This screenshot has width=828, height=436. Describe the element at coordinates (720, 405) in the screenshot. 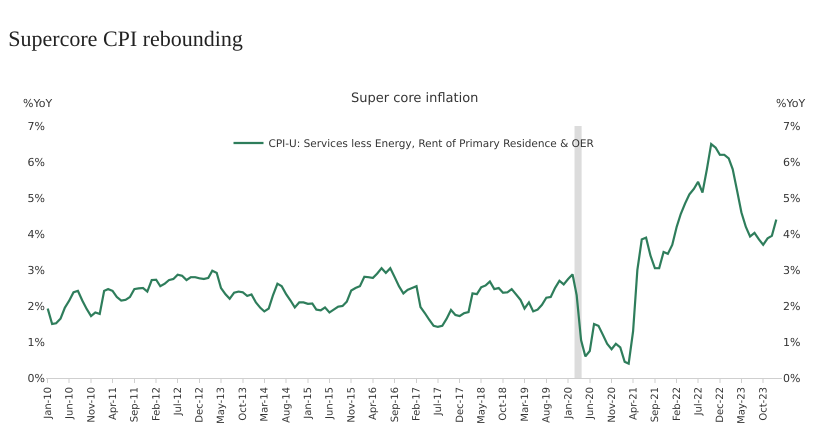

I see `x-tick-label: Dec-22` at that location.